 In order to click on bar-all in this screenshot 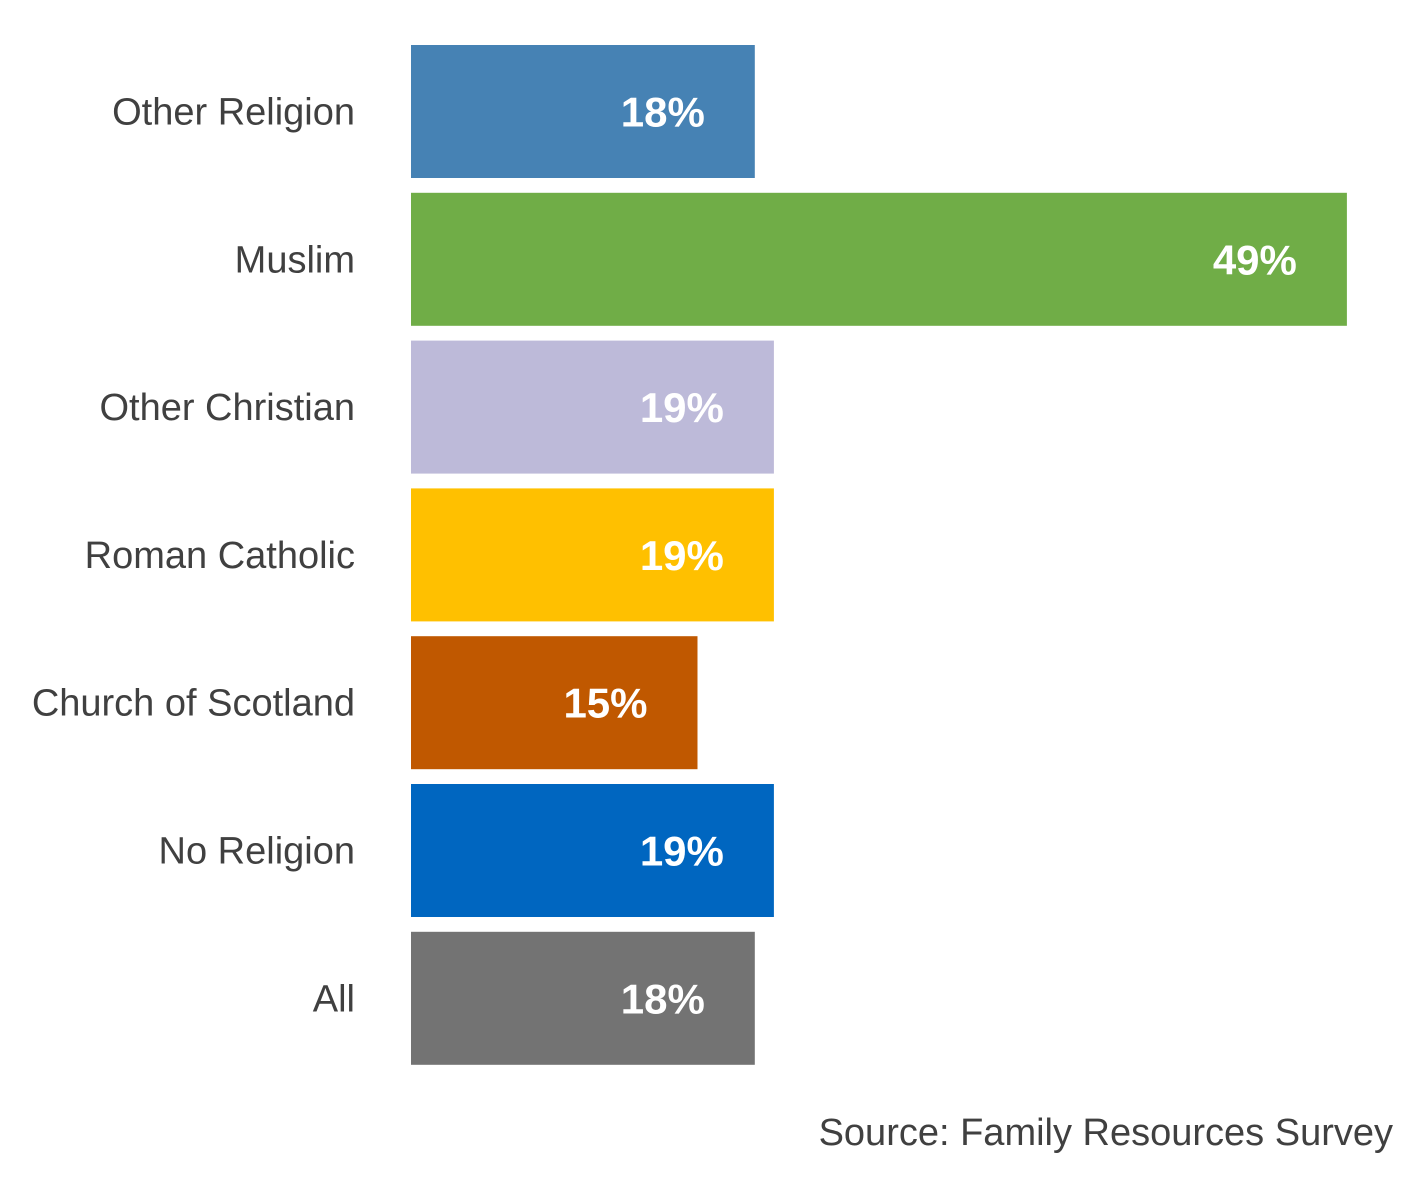, I will do `click(583, 998)`.